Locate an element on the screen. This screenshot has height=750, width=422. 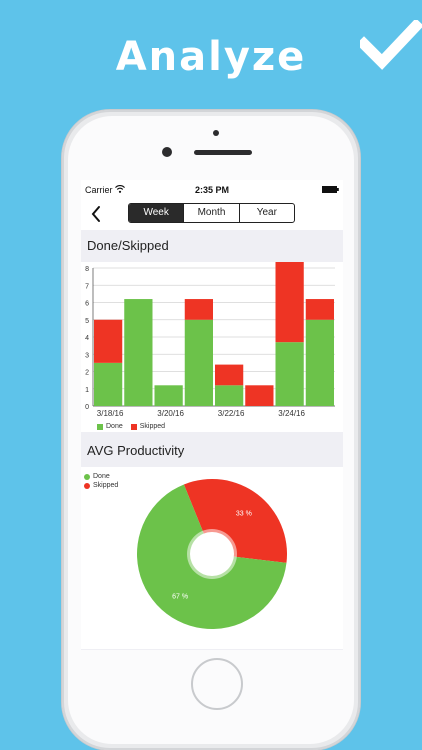
pie-legend-swatch-done is located at coordinates (87, 476).